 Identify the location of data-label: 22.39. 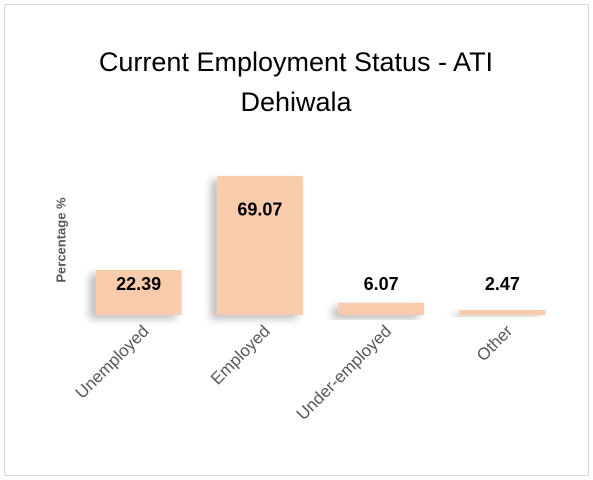
(138, 284).